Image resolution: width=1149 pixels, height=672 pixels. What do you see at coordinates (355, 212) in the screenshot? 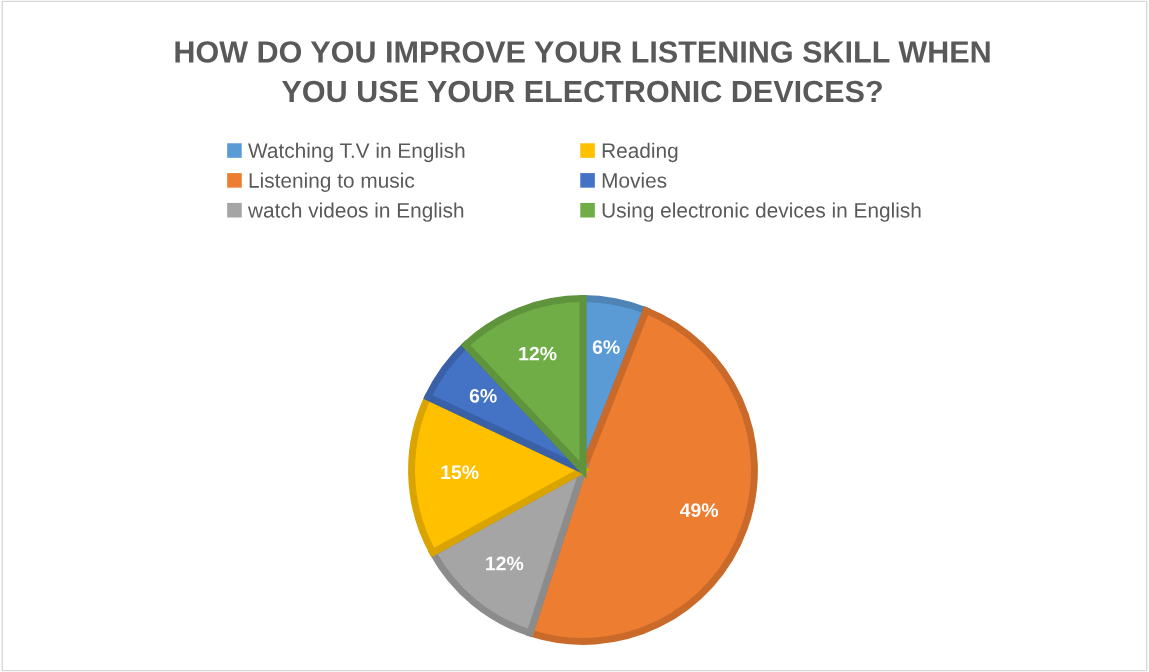
I see `legend-label: watch videos in English` at bounding box center [355, 212].